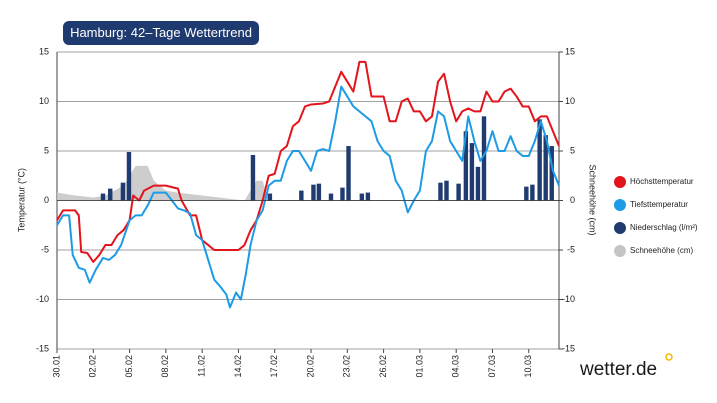 The height and width of the screenshot is (403, 717). I want to click on y2-tick-label: -15, so click(568, 348).